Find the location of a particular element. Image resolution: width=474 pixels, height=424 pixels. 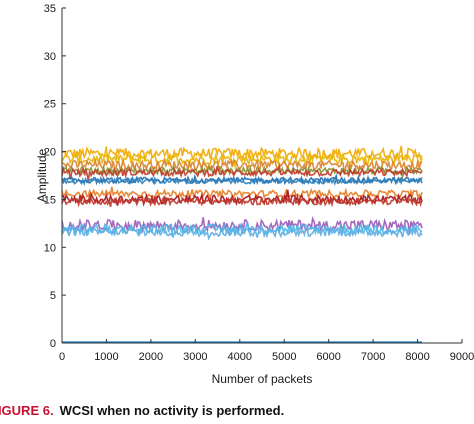

y-tick-label: 25 is located at coordinates (50, 105).